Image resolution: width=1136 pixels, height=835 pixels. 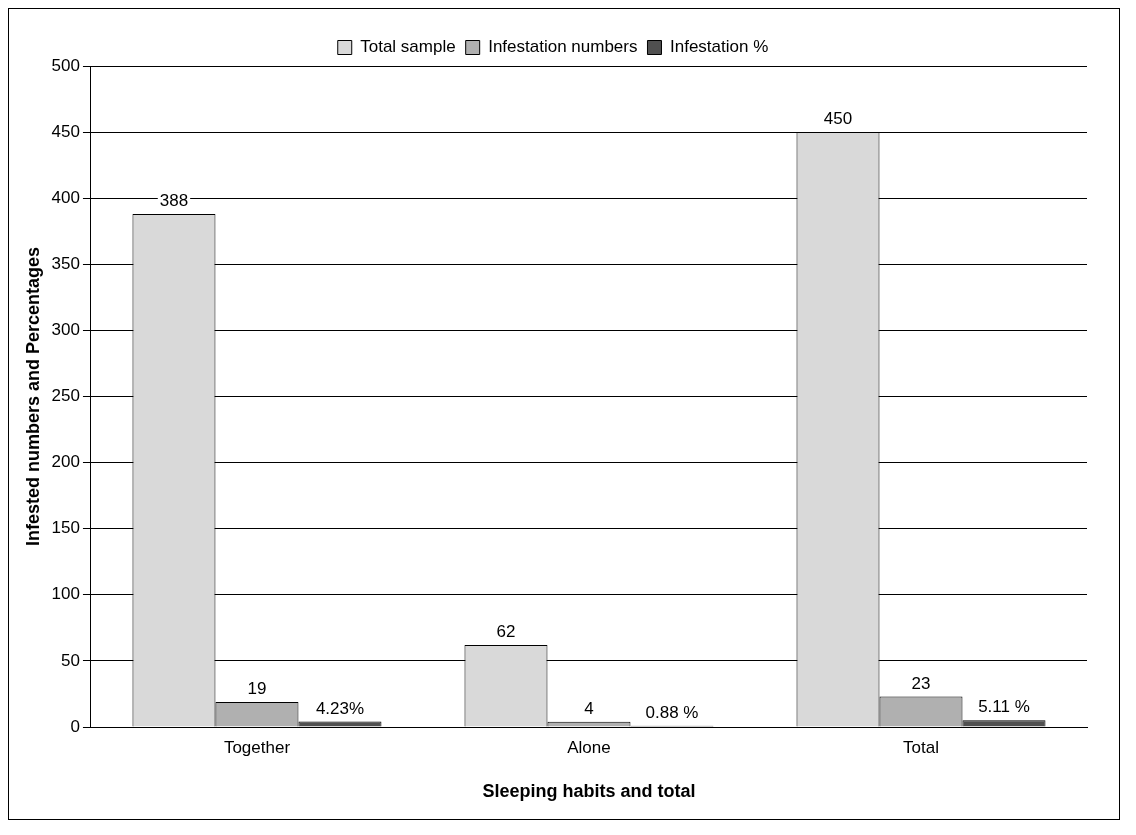 What do you see at coordinates (70, 660) in the screenshot?
I see `y-tick-label: 50` at bounding box center [70, 660].